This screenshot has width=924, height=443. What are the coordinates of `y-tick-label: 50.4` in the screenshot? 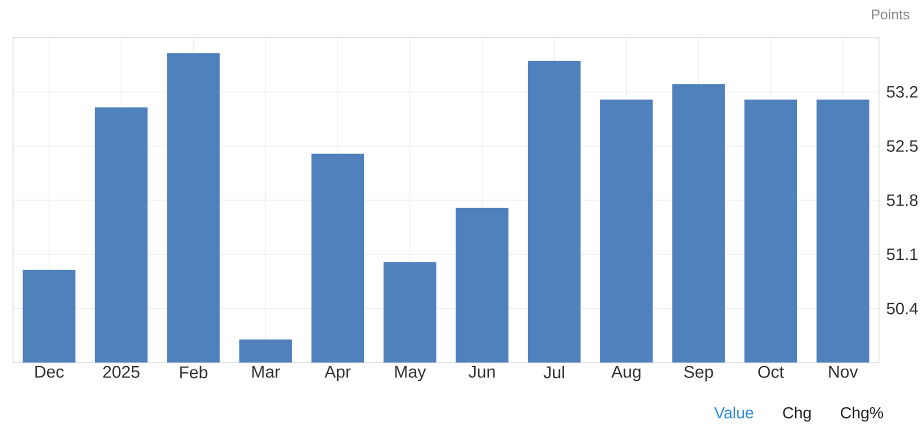 It's located at (902, 308).